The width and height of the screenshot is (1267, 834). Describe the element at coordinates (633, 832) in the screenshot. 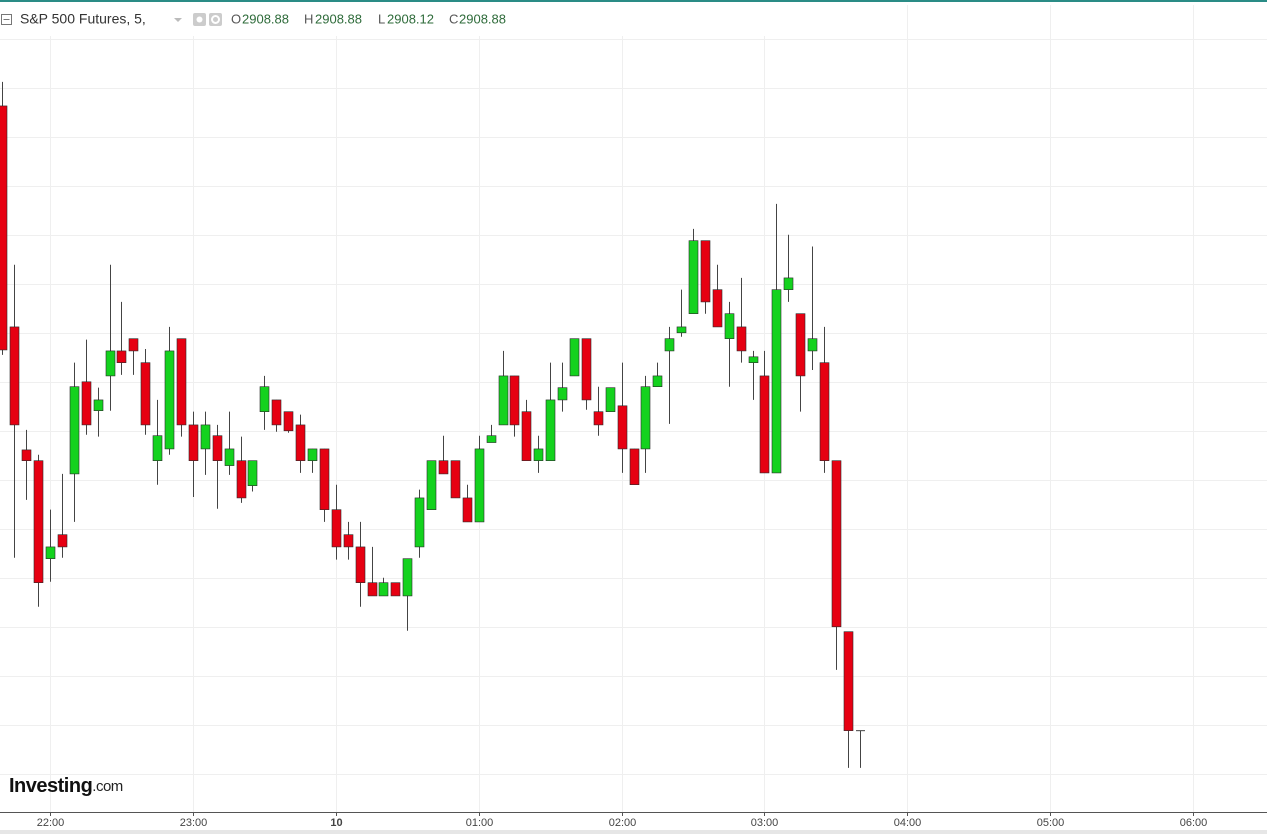

I see `bottom-strip` at that location.